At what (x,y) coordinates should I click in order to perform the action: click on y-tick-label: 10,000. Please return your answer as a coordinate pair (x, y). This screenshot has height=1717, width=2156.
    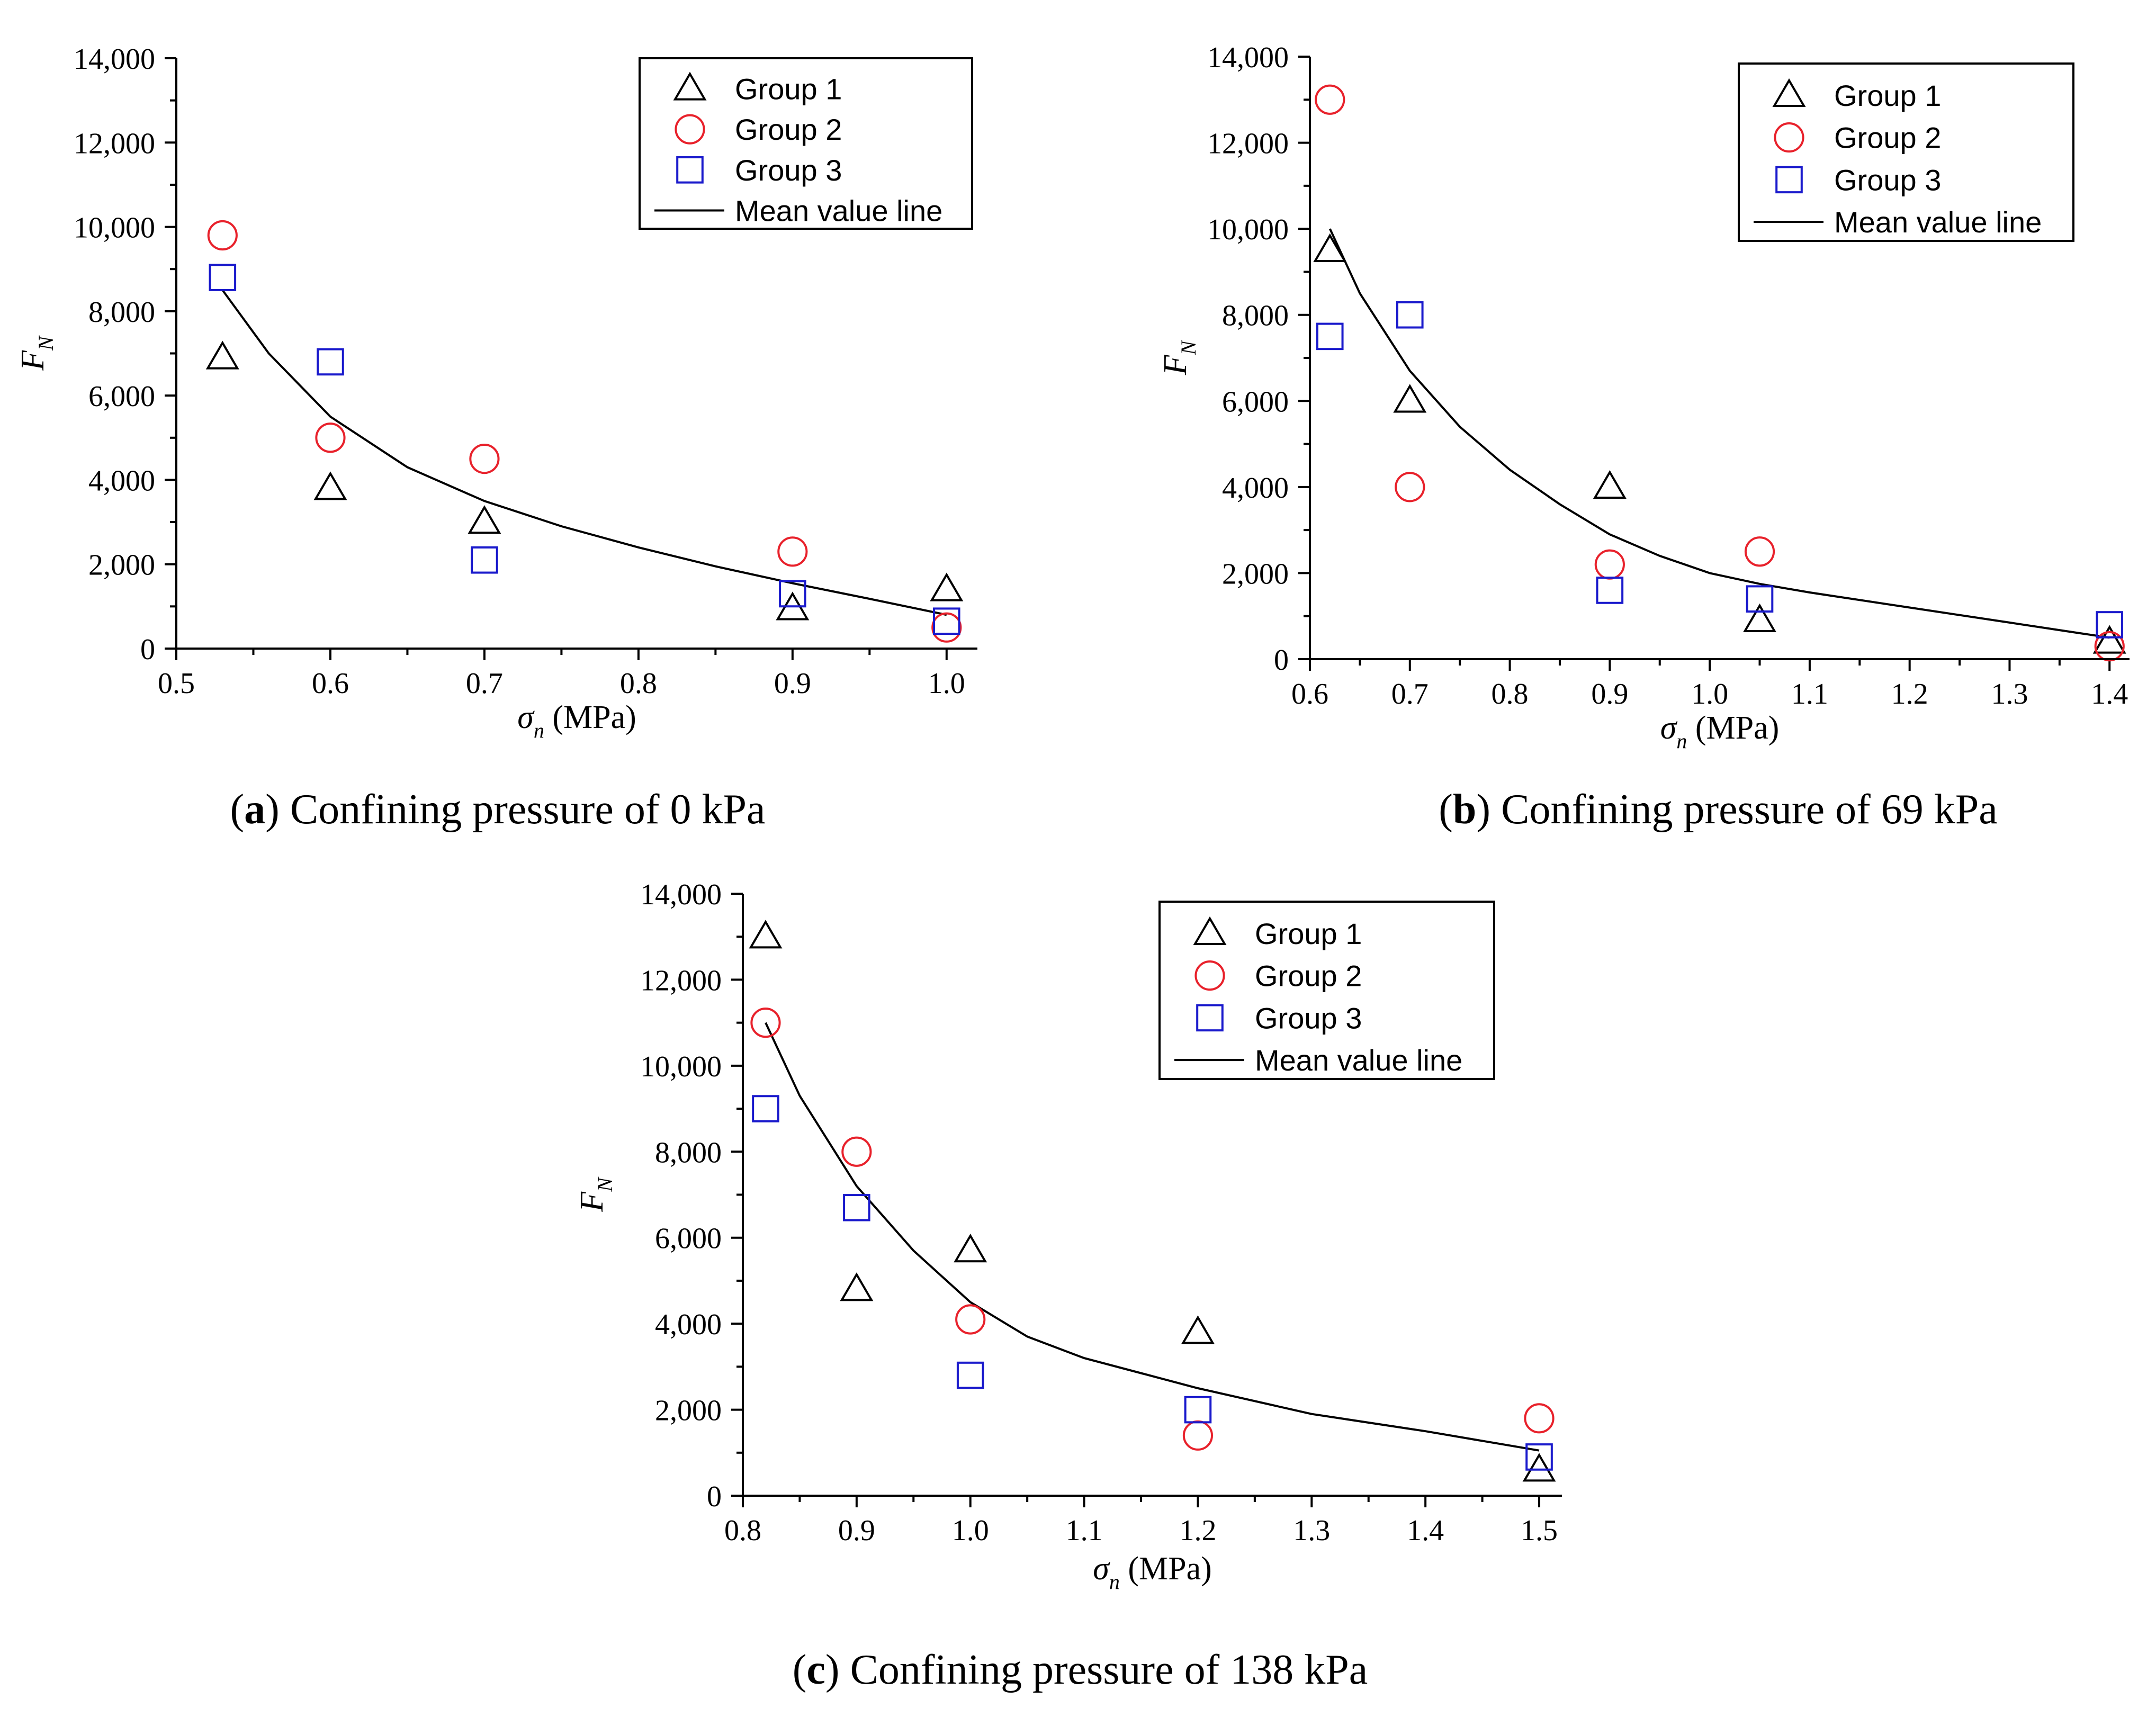
    Looking at the image, I should click on (1248, 229).